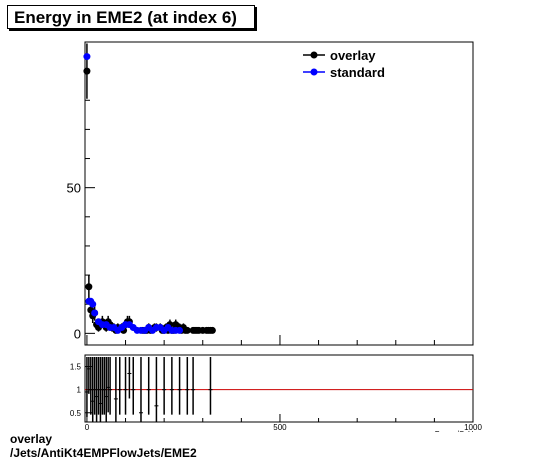 This screenshot has height=462, width=546. What do you see at coordinates (125, 17) in the screenshot?
I see `page-title: Energy in EME2 (at index 6)` at bounding box center [125, 17].